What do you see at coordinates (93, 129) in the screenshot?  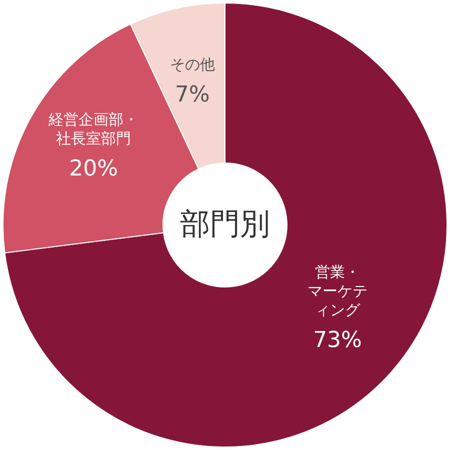 I see `slice-label: 経営企画部・社長室部門` at bounding box center [93, 129].